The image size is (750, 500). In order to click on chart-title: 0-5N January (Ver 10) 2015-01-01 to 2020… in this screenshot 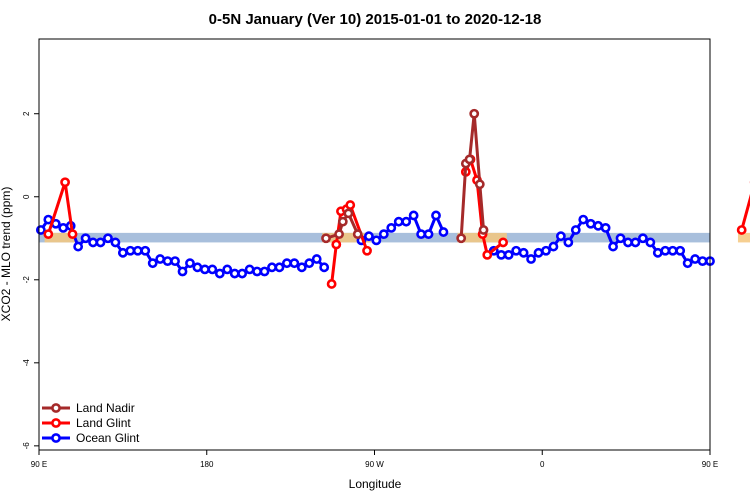, I will do `click(375, 19)`.